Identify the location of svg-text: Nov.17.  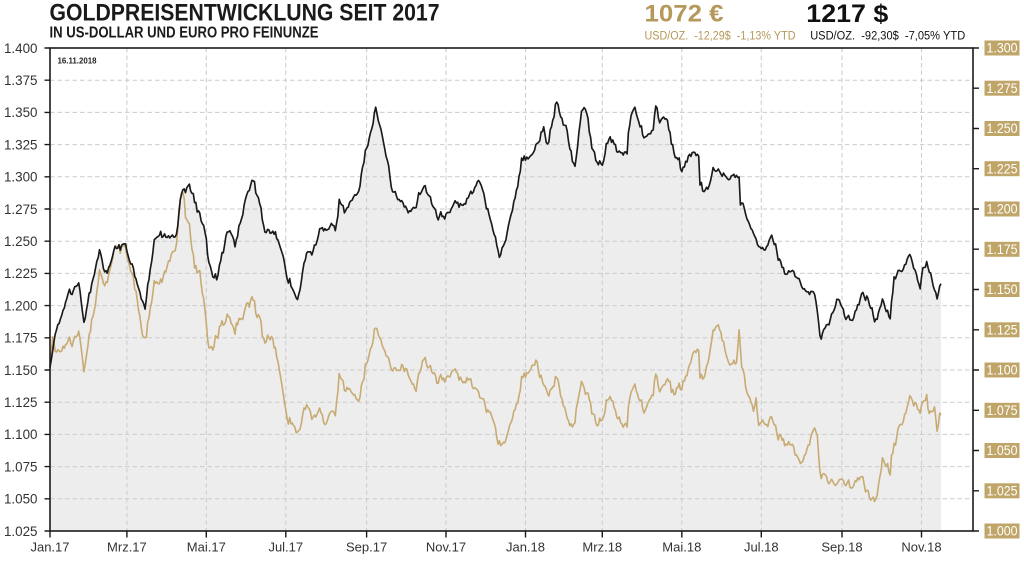
(446, 547).